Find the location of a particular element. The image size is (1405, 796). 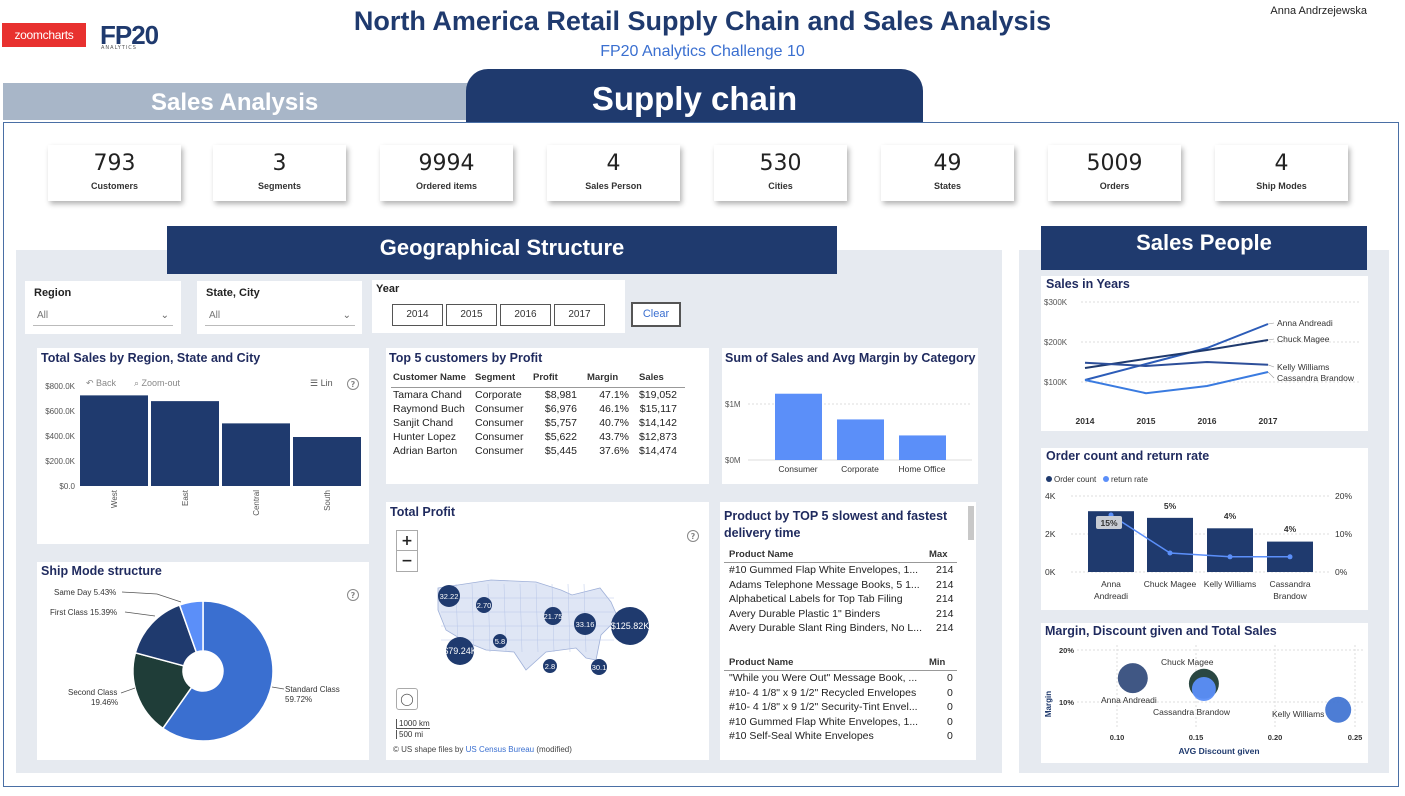

min-product: #10- 4 1/8" x 9 1/2" Recycled Envelopes is located at coordinates (823, 692).